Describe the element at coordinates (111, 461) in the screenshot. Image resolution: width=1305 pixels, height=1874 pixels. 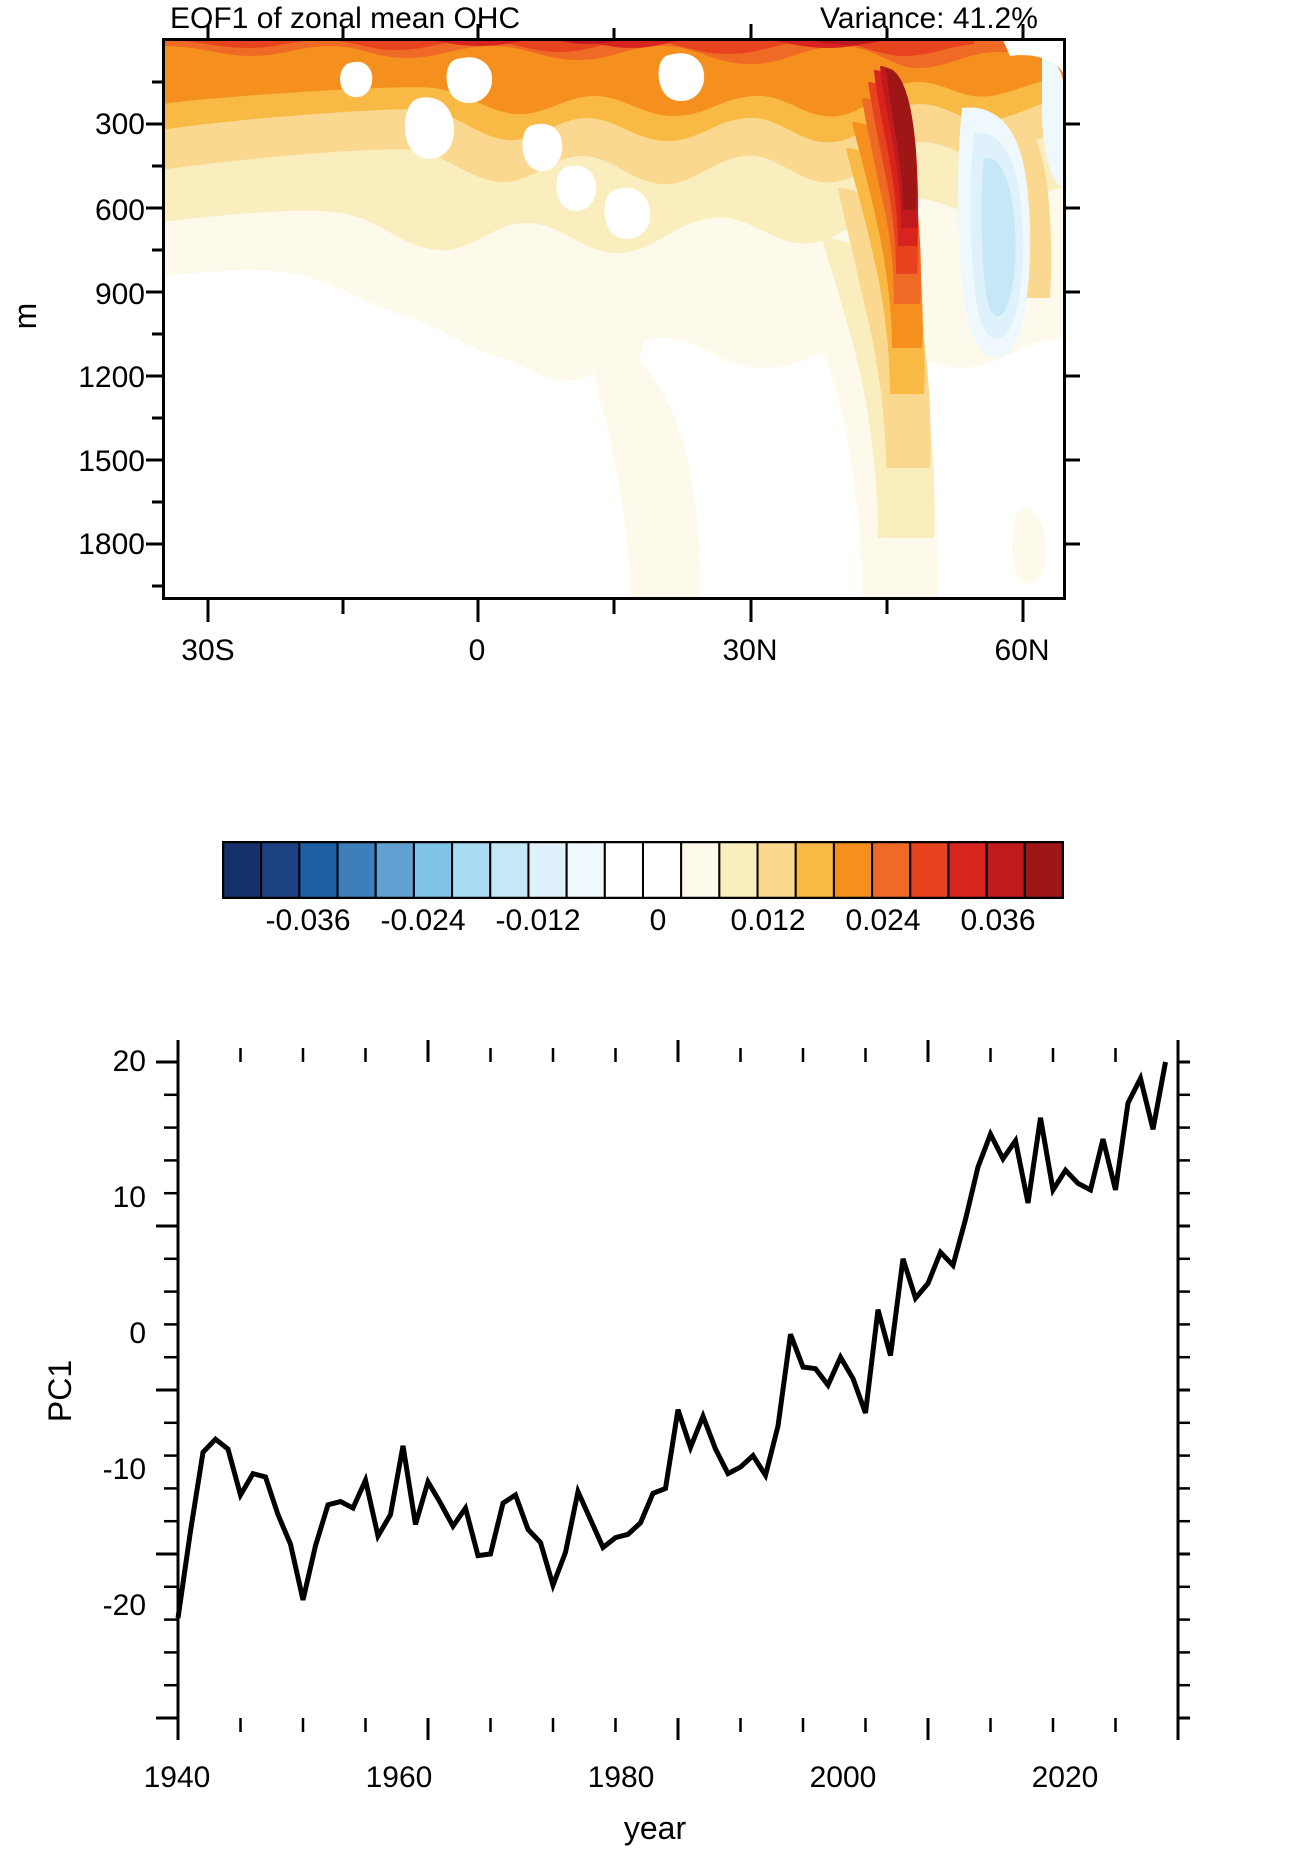
I see `top-ytick-1500: 1500` at that location.